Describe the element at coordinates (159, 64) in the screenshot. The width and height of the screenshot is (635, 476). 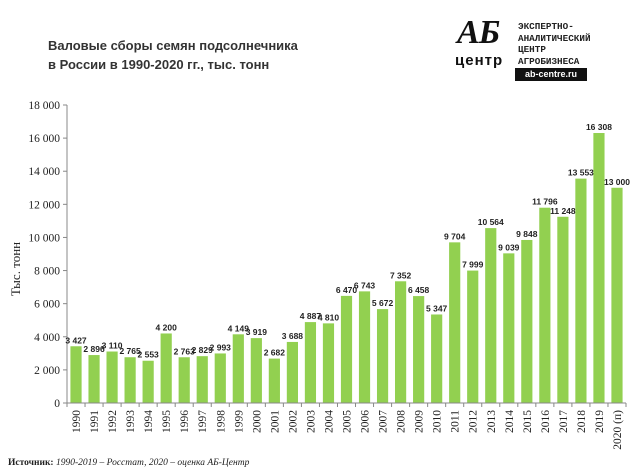
I see `chart-title-line-2: в России в 1990-2020 гг., тыс. тонн` at that location.